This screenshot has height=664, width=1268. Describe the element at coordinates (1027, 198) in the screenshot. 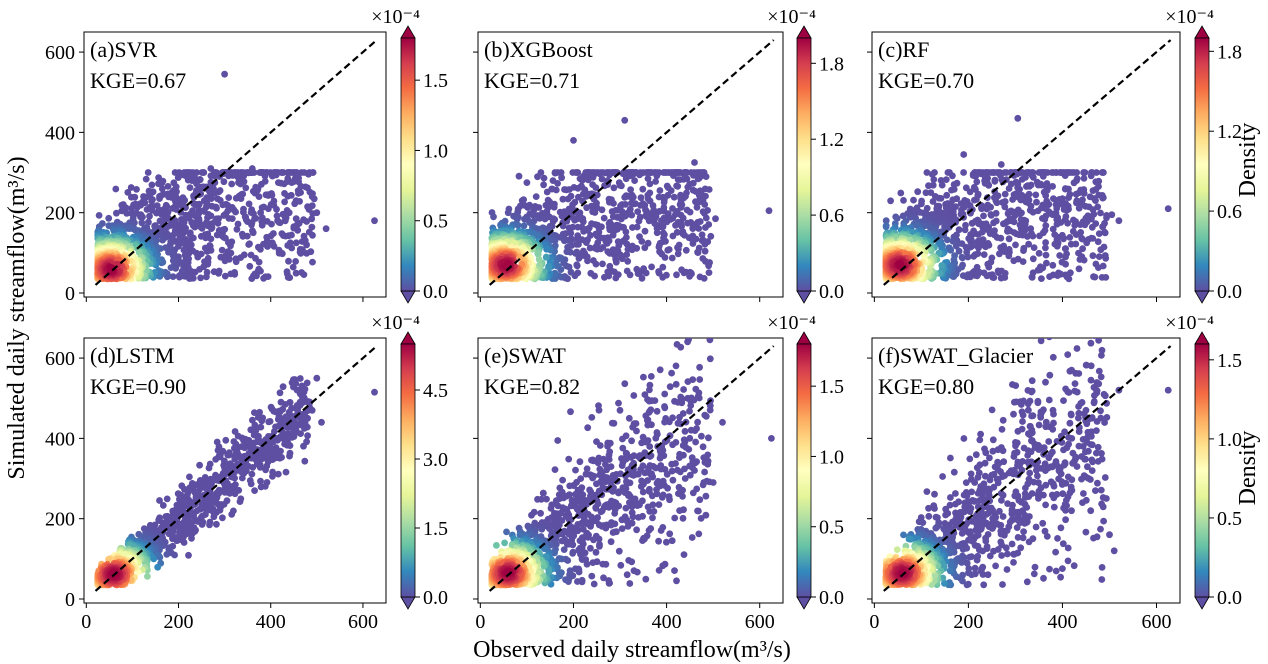

I see `scatter-points` at that location.